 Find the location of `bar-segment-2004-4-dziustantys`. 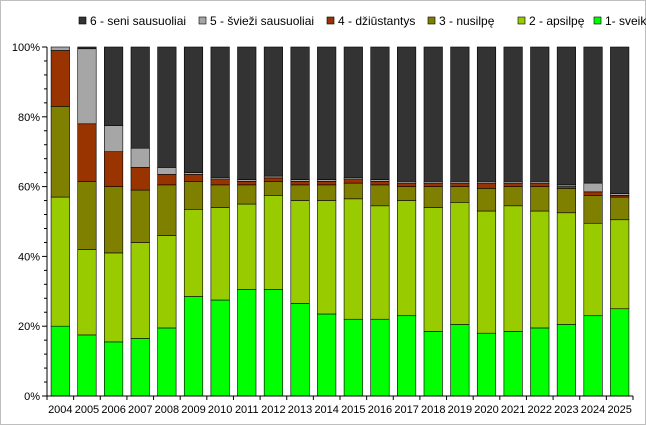

bar-segment-2004-4-dziustantys is located at coordinates (60, 78).